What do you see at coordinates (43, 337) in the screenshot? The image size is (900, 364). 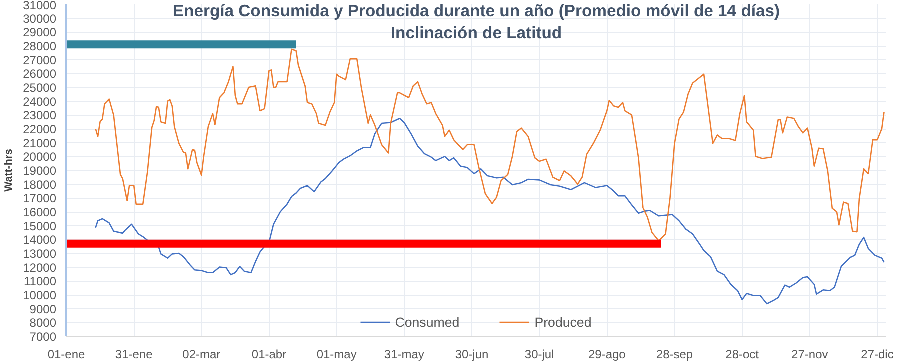 I see `y-tick-label: 7000` at bounding box center [43, 337].